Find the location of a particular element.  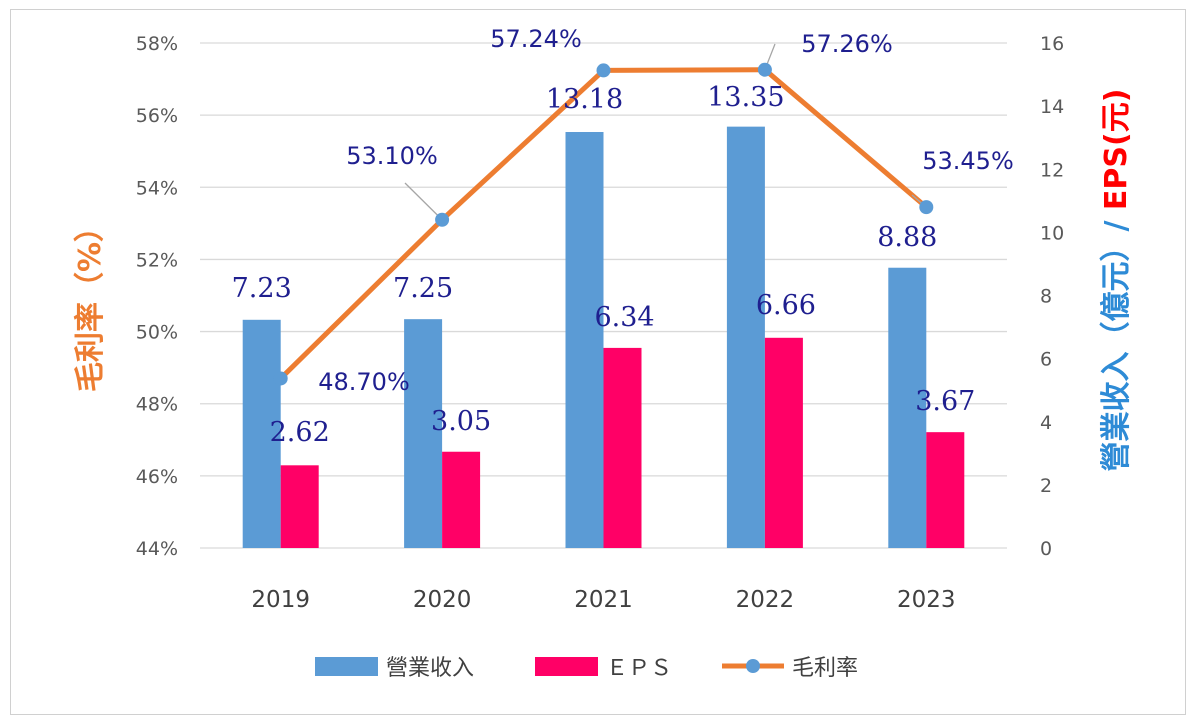

left-axis-title: 毛利率（%） is located at coordinates (90, 302).